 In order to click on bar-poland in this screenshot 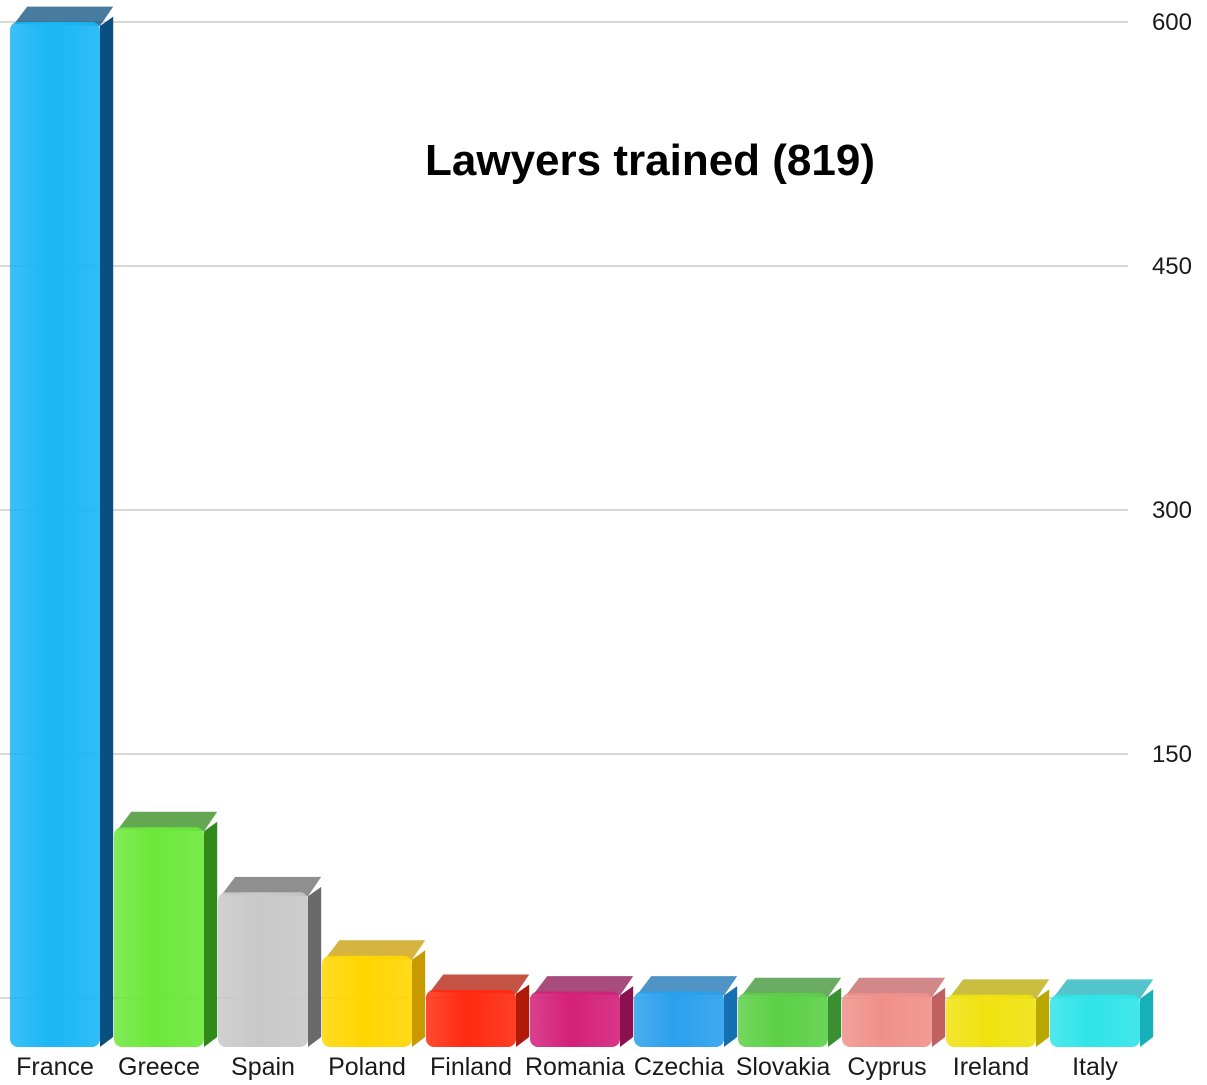, I will do `click(374, 993)`.